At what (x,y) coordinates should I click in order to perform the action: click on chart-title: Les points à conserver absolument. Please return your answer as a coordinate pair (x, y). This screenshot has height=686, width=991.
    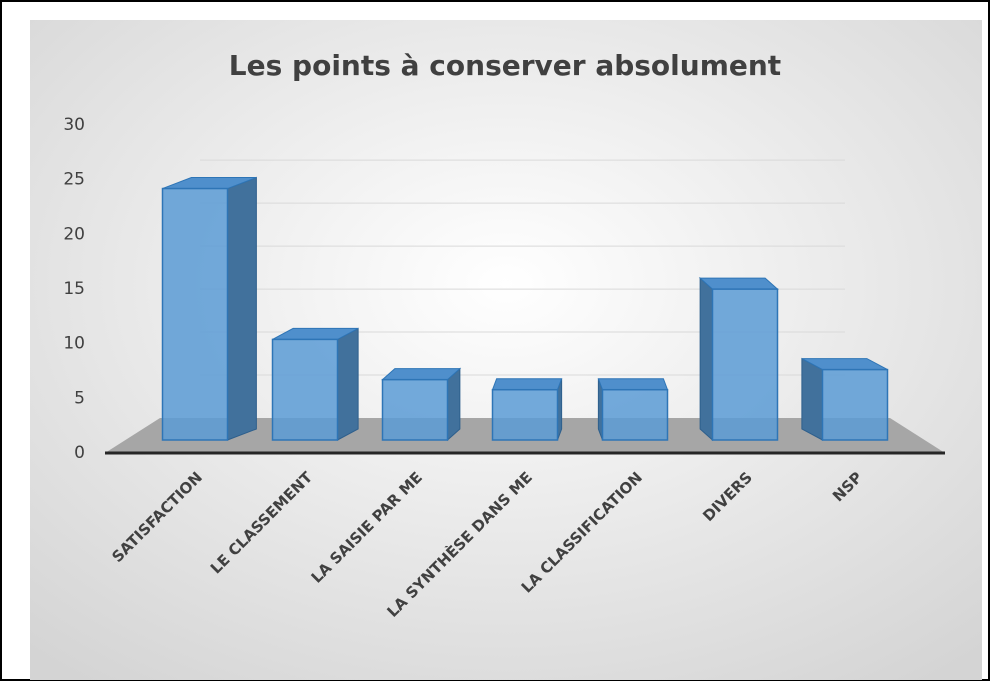
    Looking at the image, I should click on (505, 65).